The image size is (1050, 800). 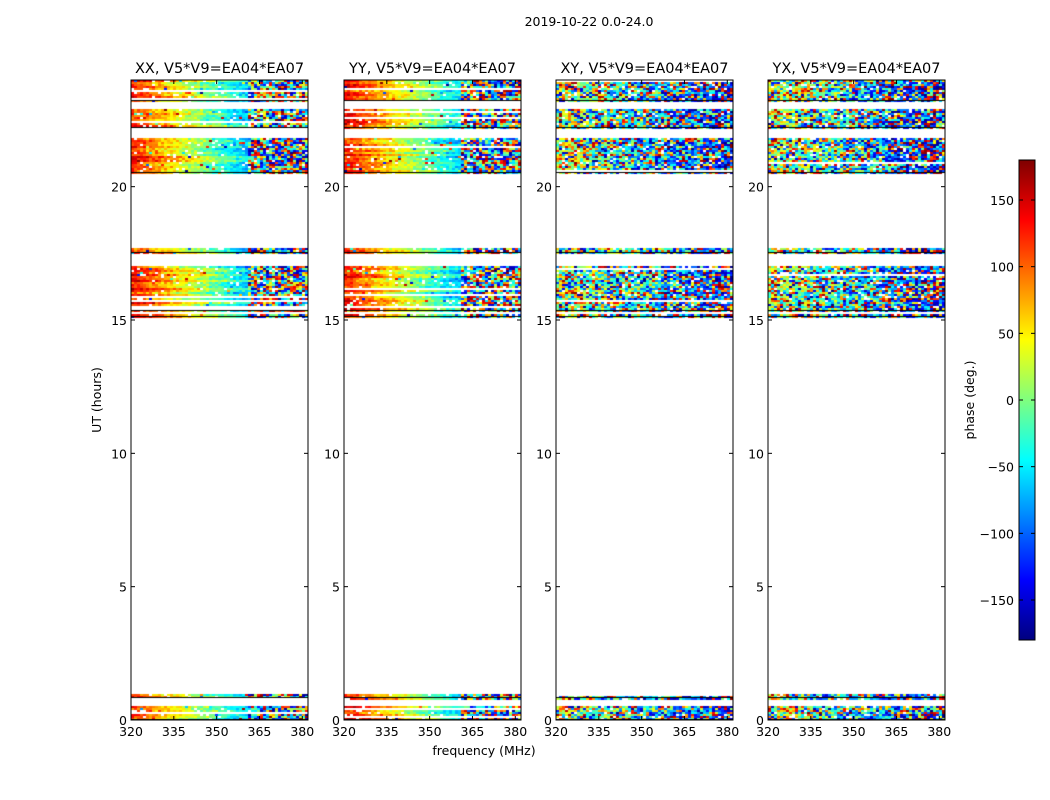 I want to click on panel-title: XY, V5*V9=EA04*EA07, so click(x=644, y=69).